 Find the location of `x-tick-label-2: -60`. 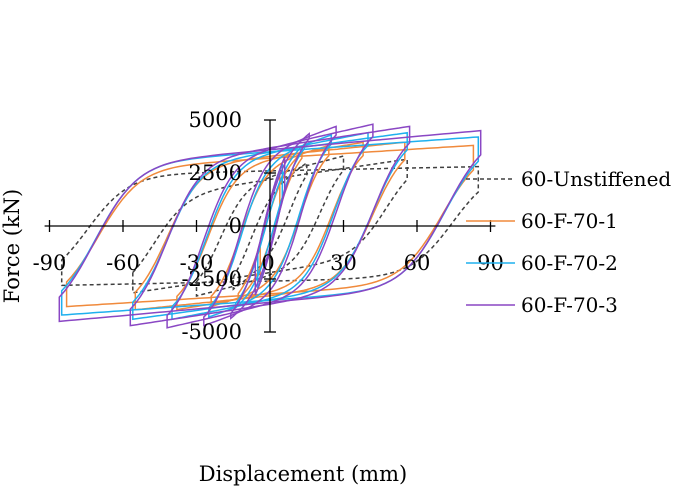

x-tick-label-2: -60 is located at coordinates (123, 263).